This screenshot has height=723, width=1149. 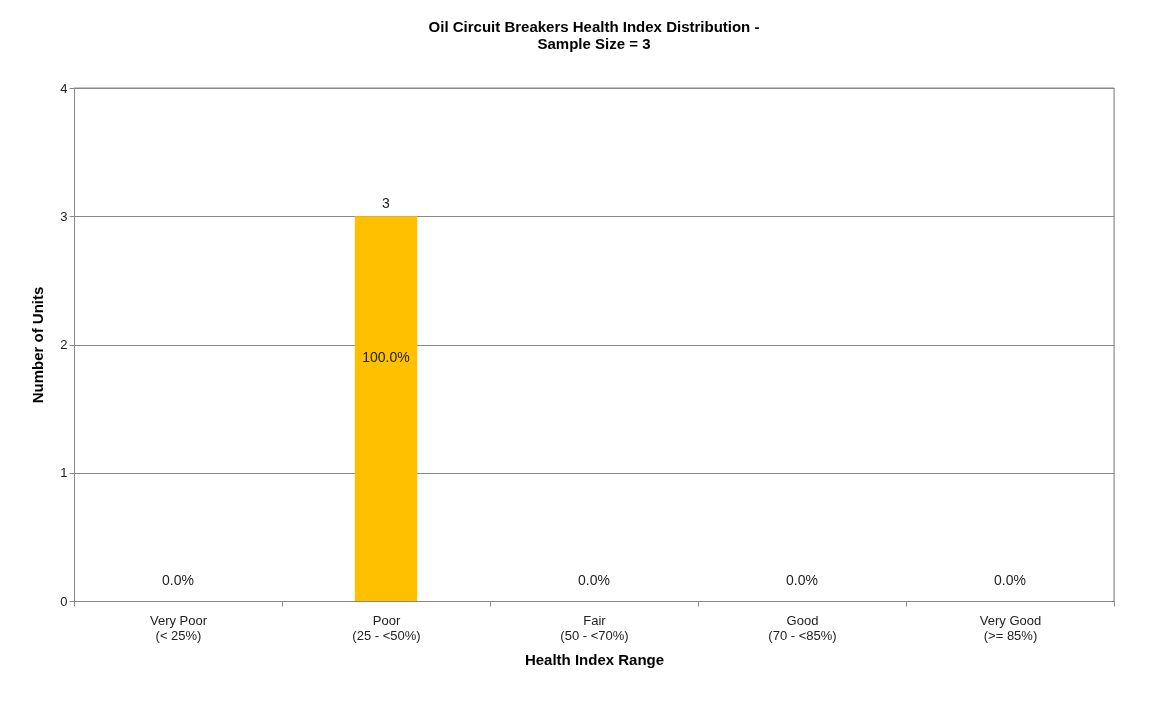 I want to click on x-tick-label: Very Poor (< 25%), so click(x=178, y=627).